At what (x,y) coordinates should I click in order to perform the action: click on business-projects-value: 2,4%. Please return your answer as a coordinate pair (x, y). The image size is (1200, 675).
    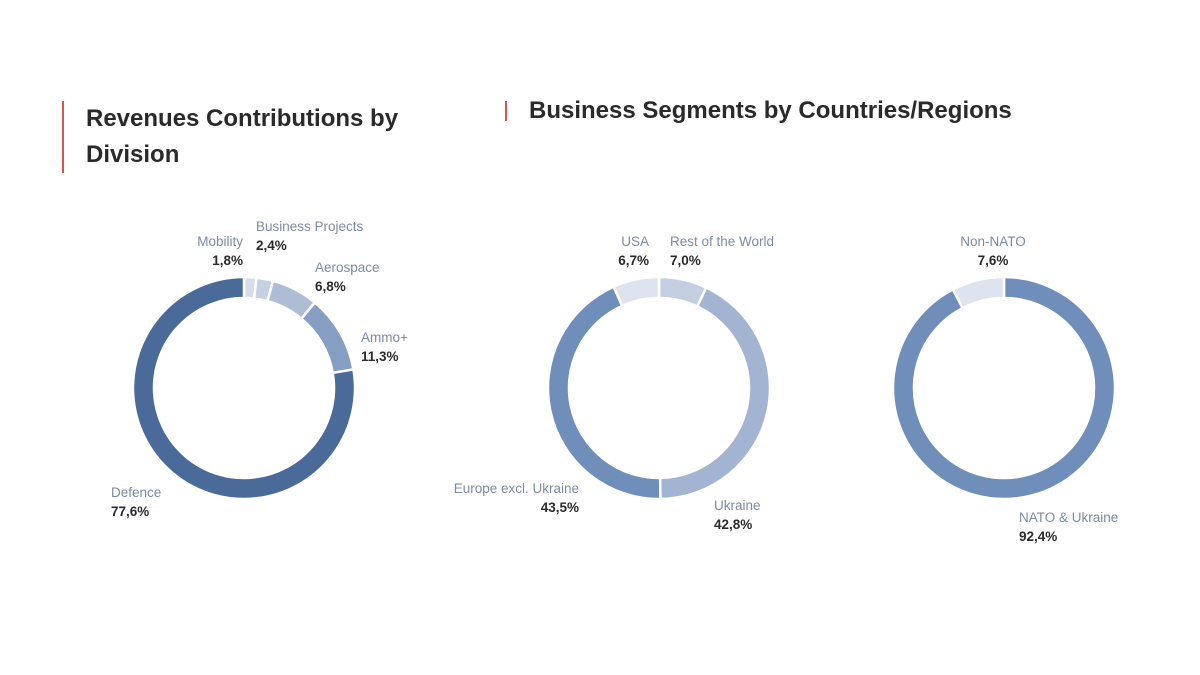
    Looking at the image, I should click on (271, 245).